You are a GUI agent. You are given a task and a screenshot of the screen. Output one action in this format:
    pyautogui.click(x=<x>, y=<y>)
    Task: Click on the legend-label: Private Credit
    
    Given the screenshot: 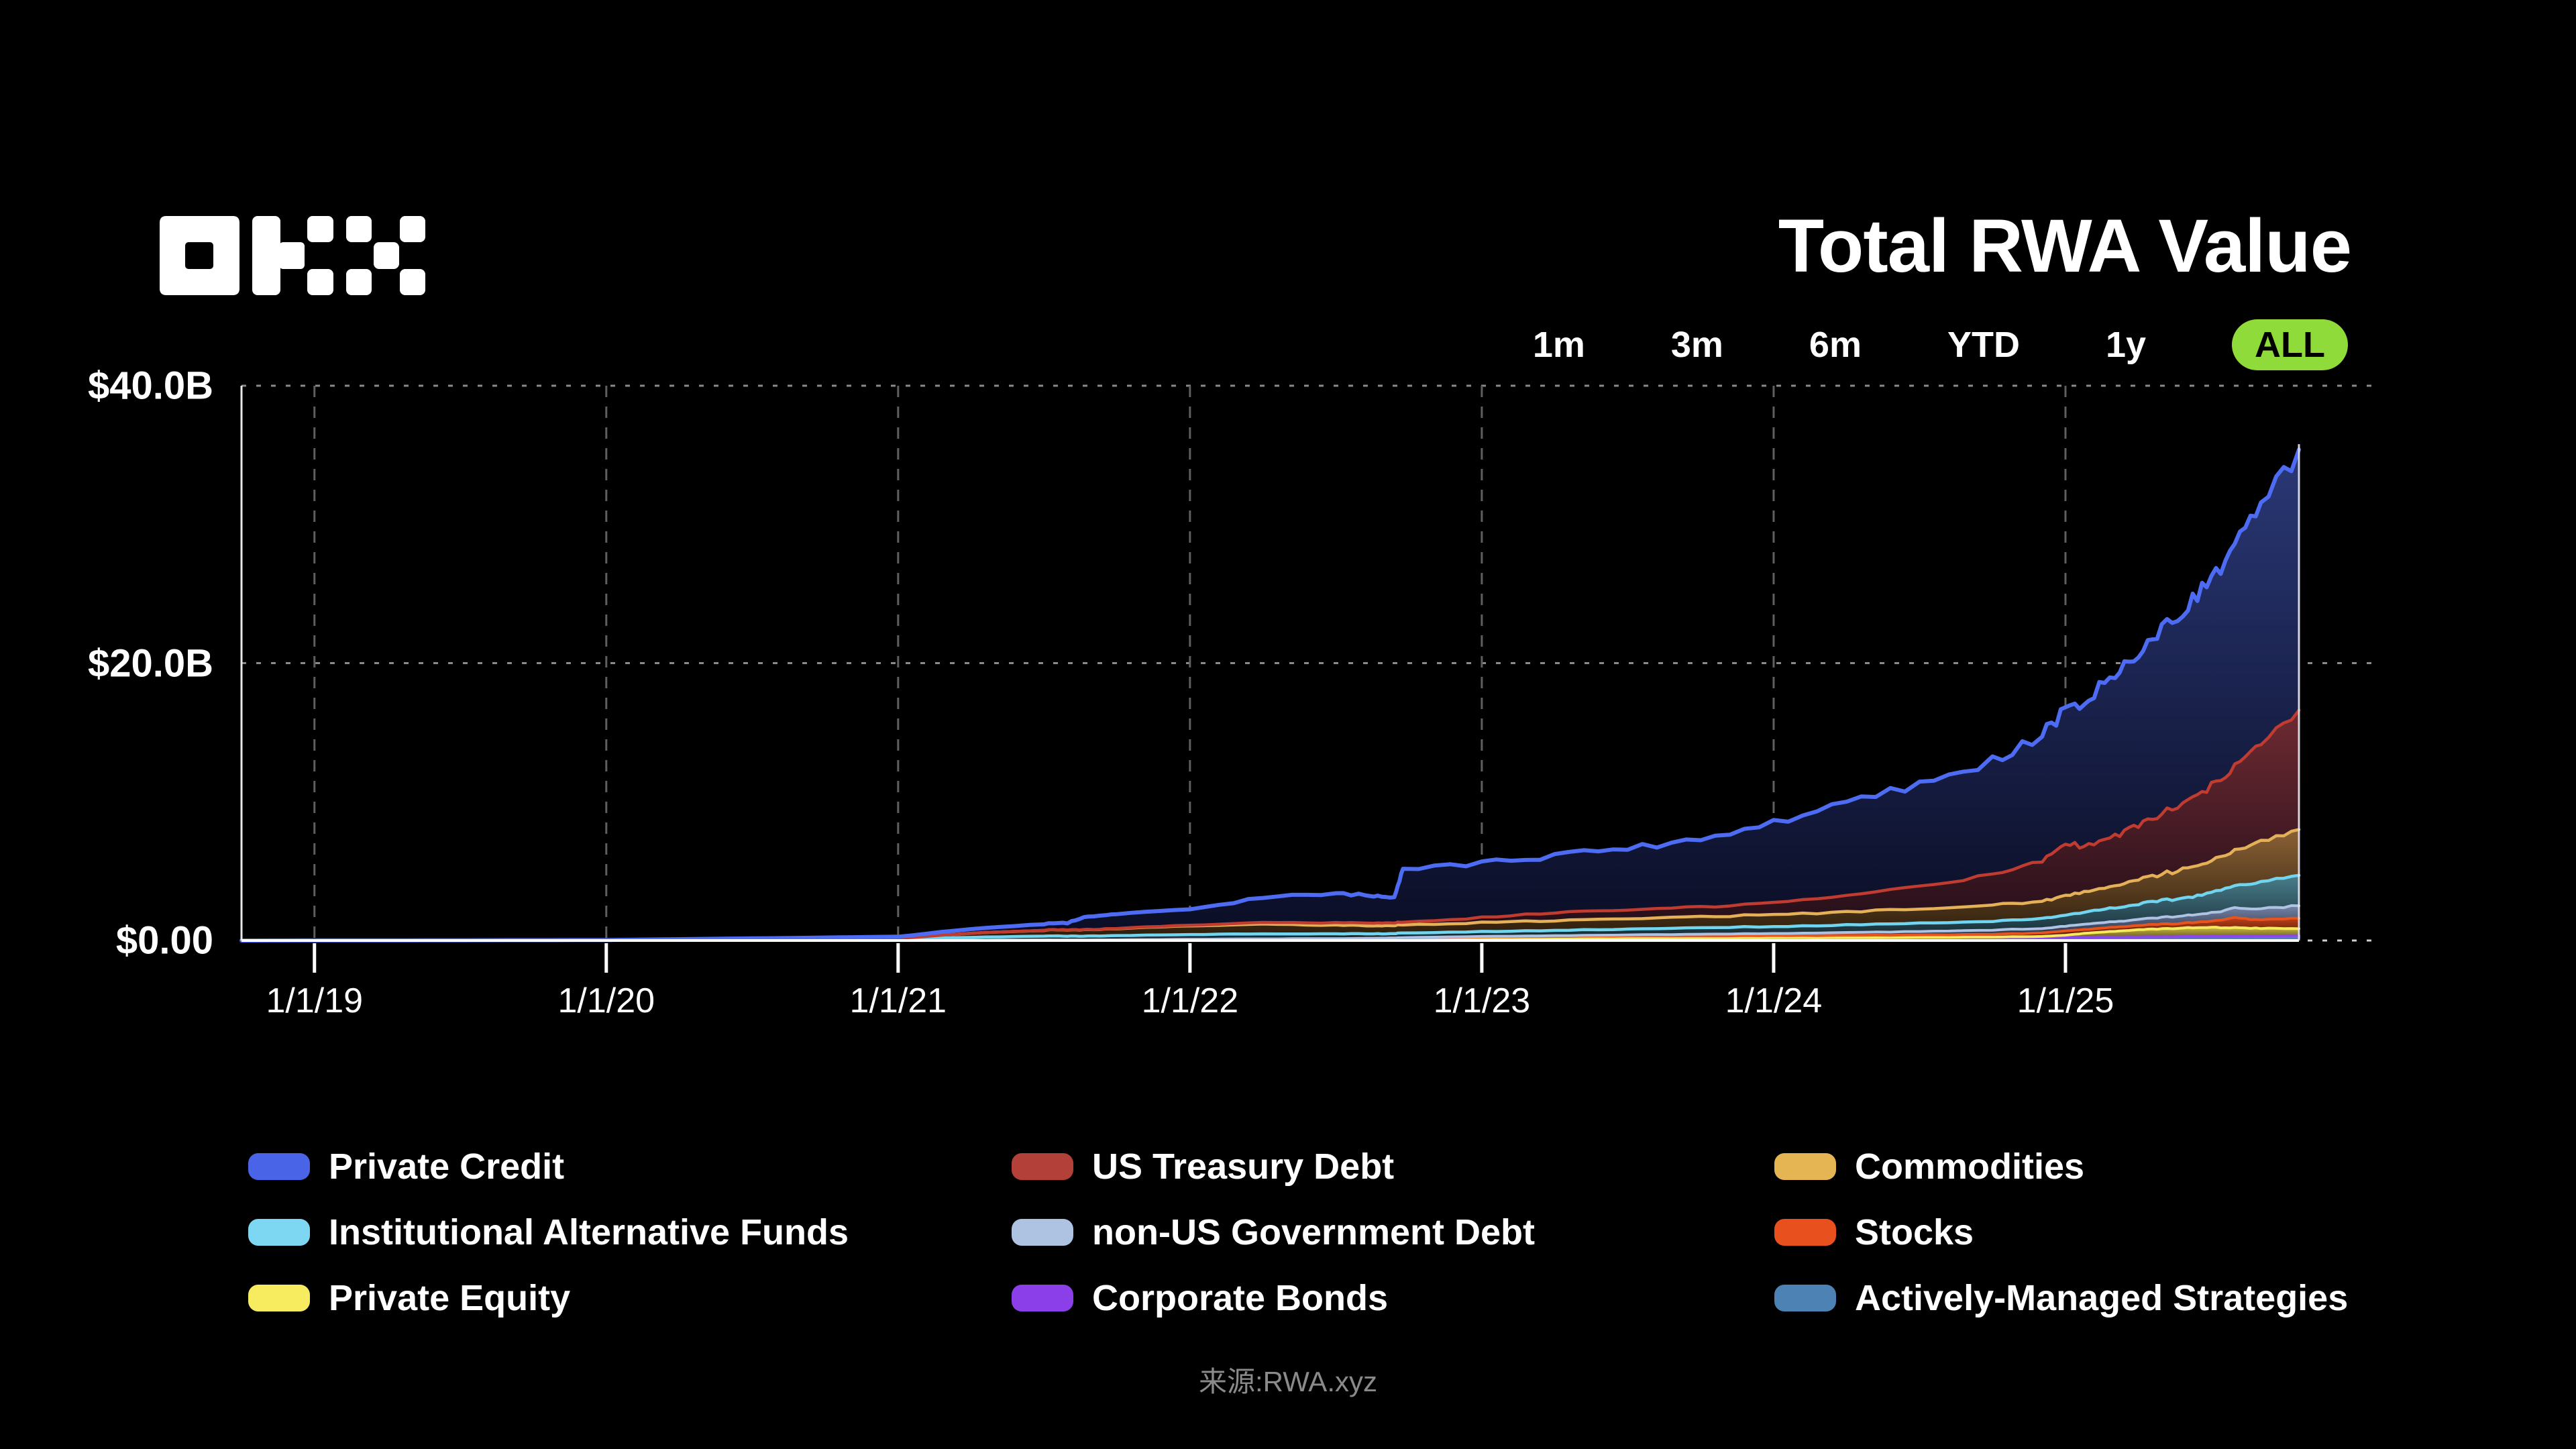 What is the action you would take?
    pyautogui.click(x=447, y=1166)
    